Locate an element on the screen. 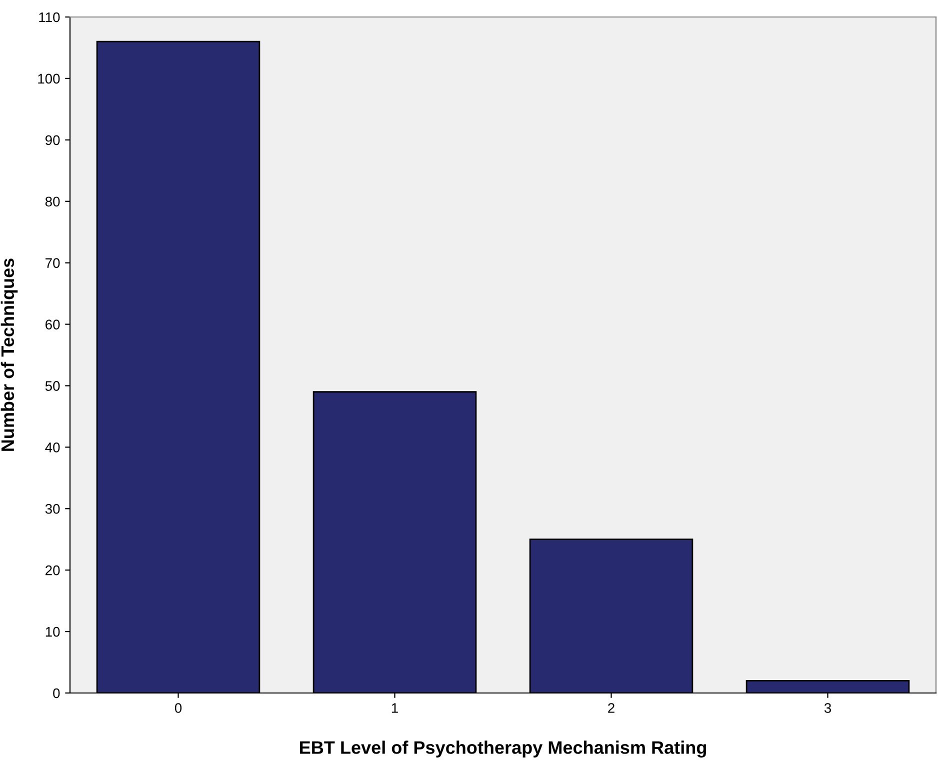 This screenshot has width=938, height=768. y-tick-label: 10 is located at coordinates (53, 631).